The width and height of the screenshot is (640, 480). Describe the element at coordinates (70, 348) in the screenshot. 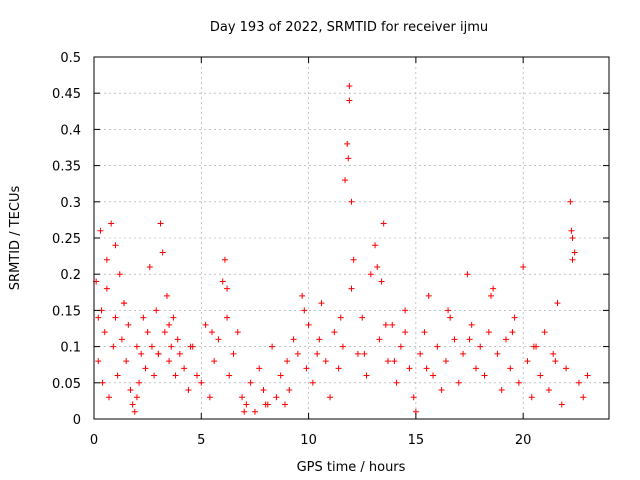

I see `y-tick-label: 0.1` at that location.